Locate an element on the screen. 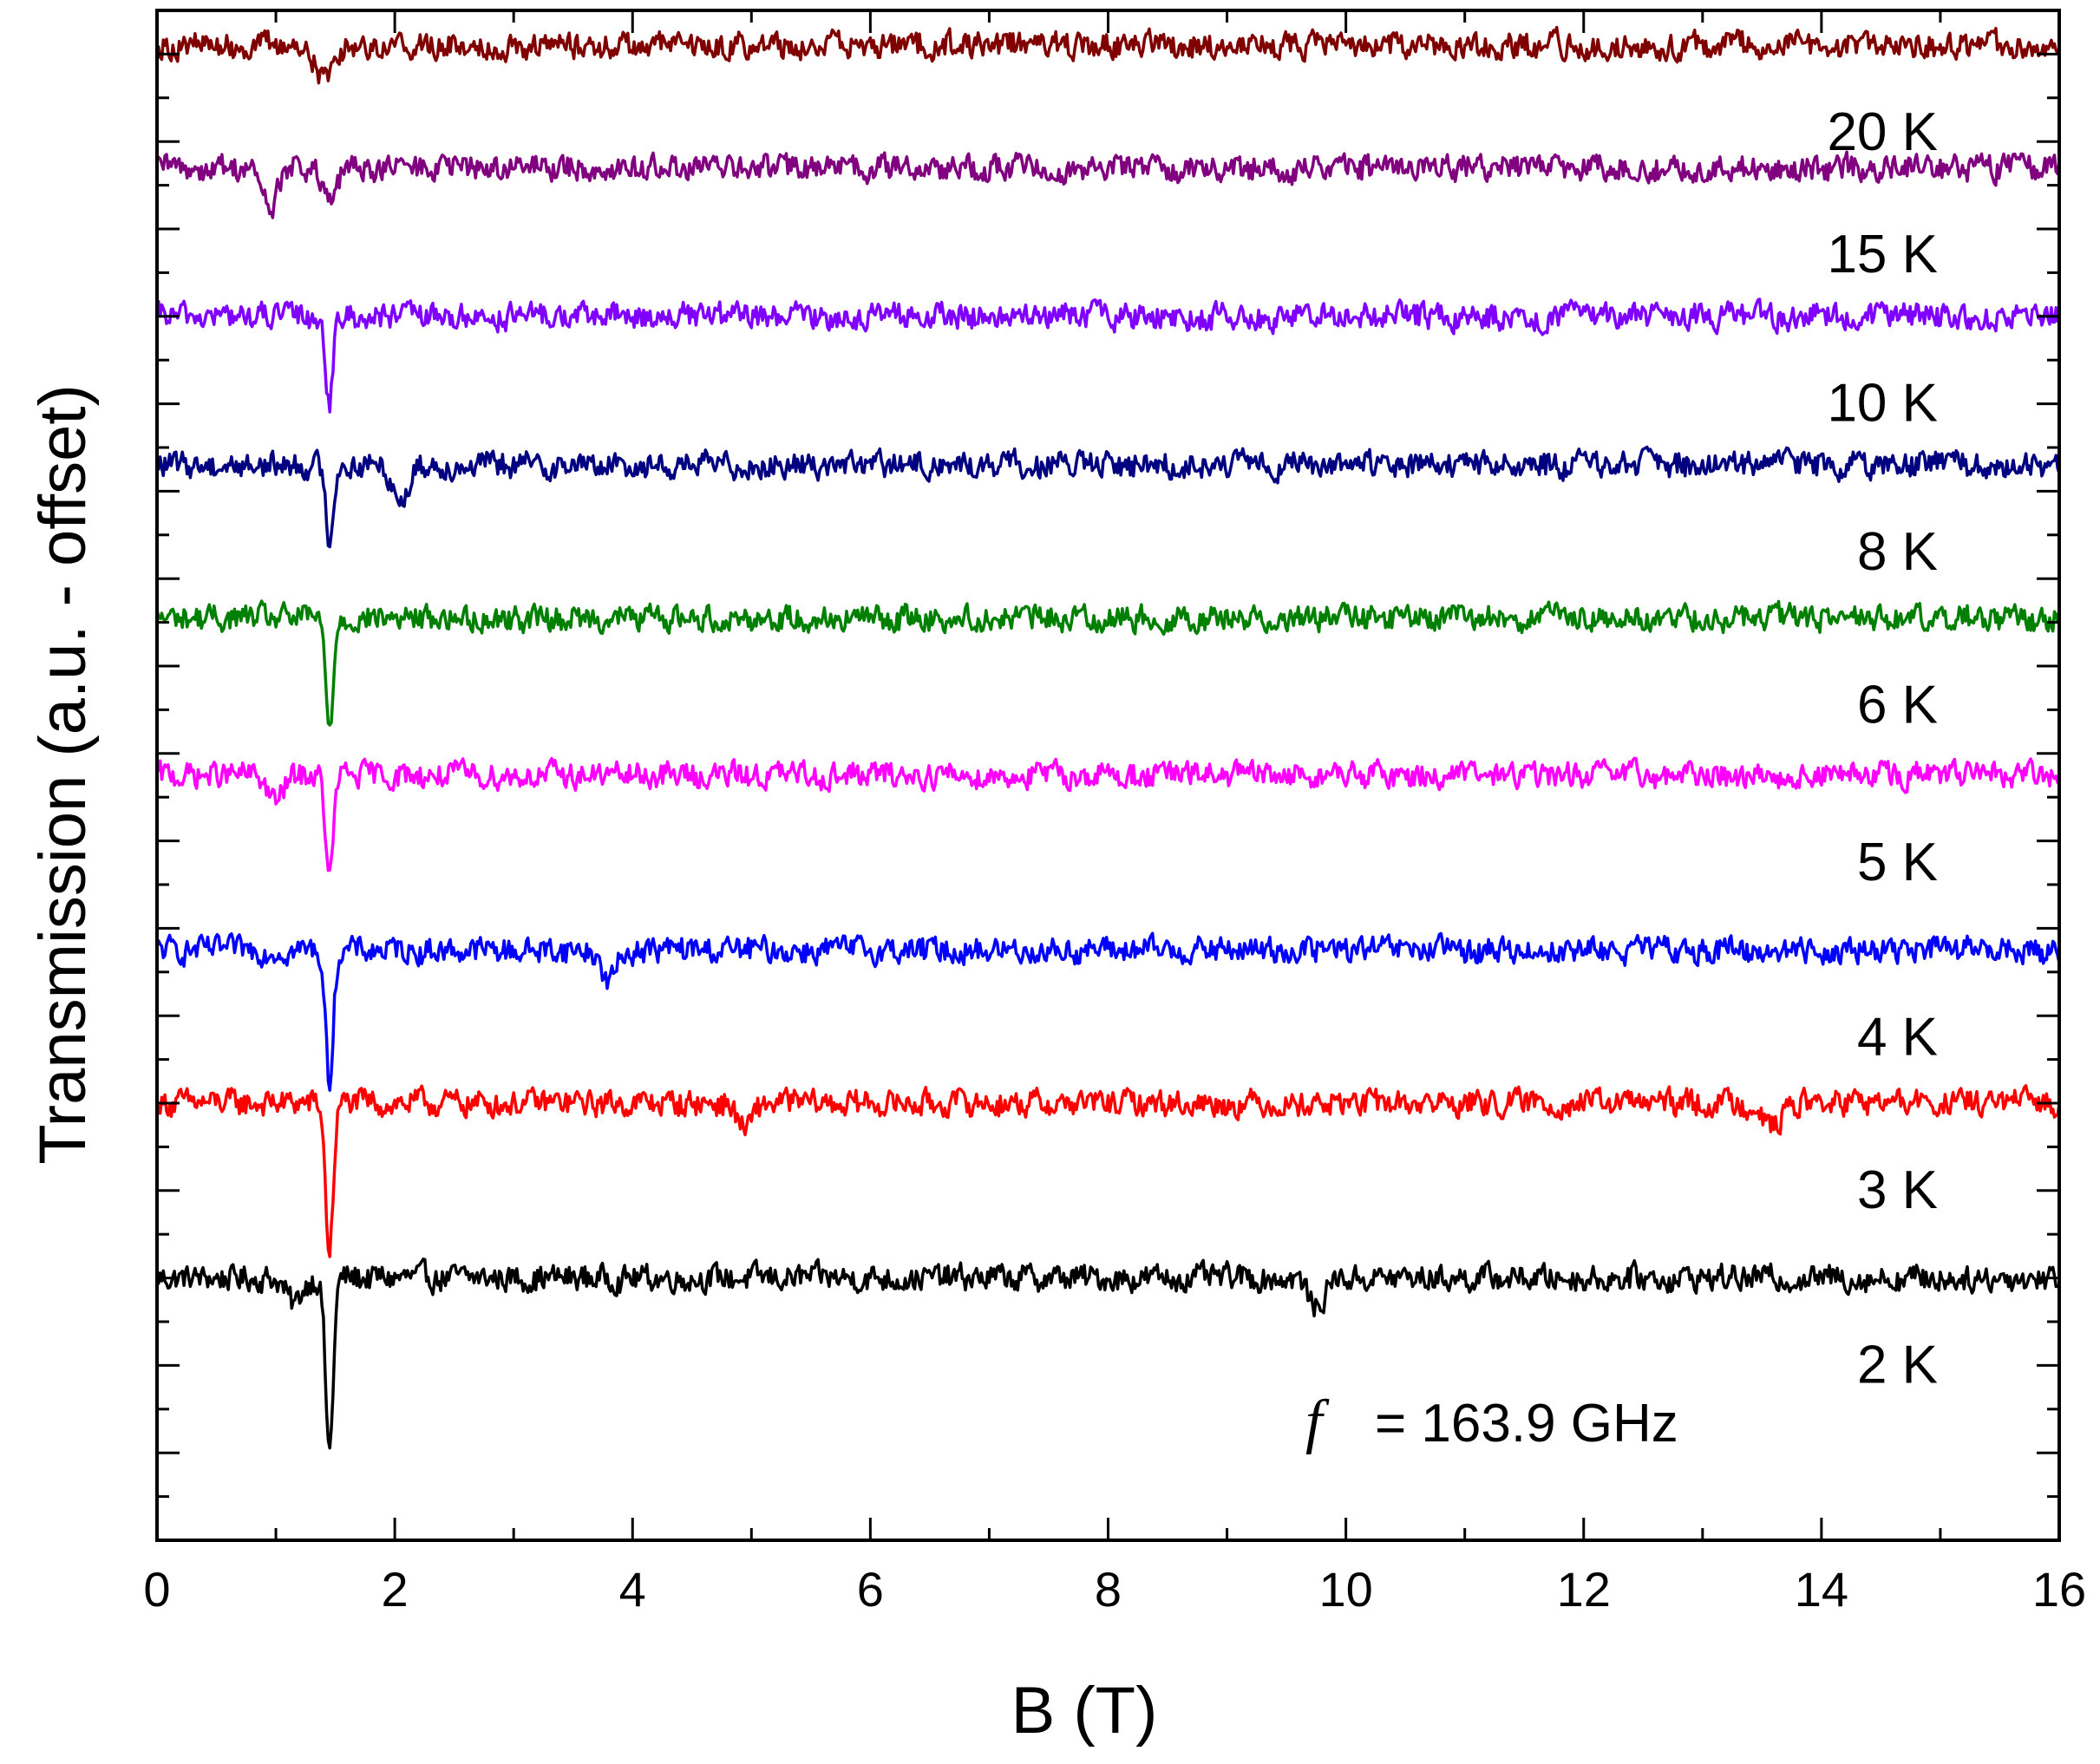 This screenshot has height=1764, width=2100. x-tick-label: 10 is located at coordinates (1345, 1589).